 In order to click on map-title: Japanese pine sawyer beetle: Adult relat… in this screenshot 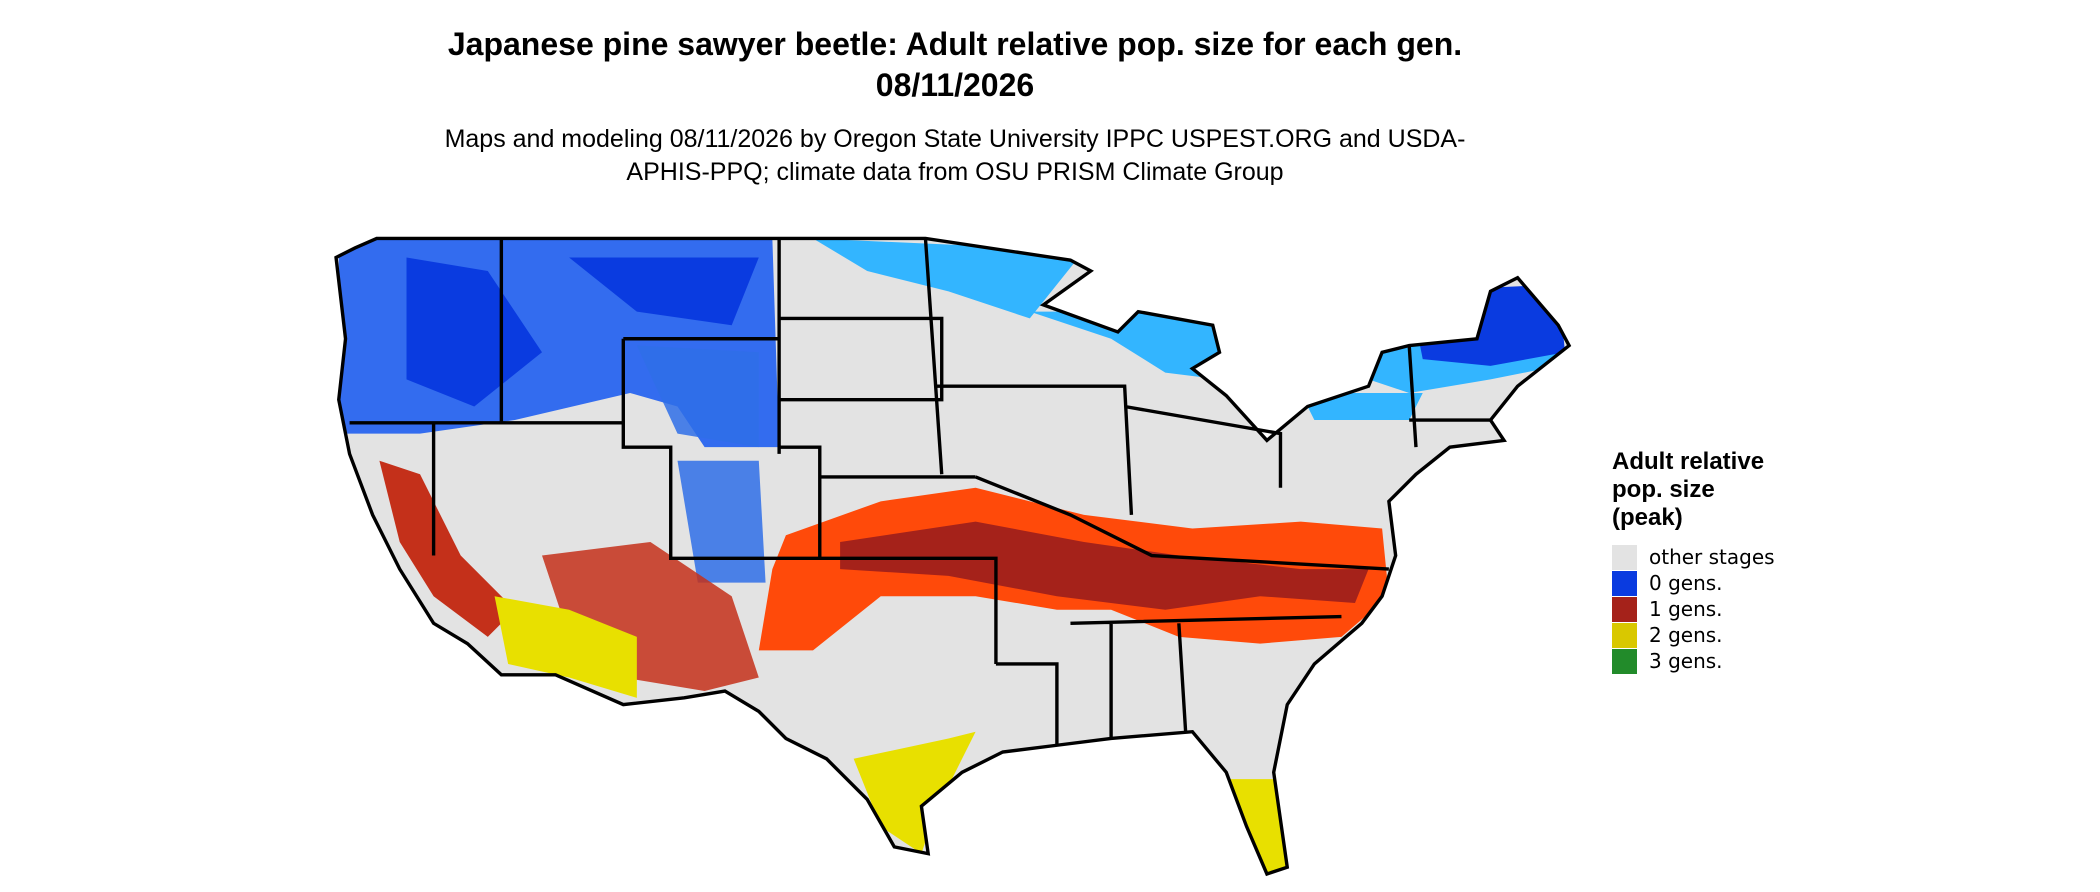, I will do `click(955, 64)`.